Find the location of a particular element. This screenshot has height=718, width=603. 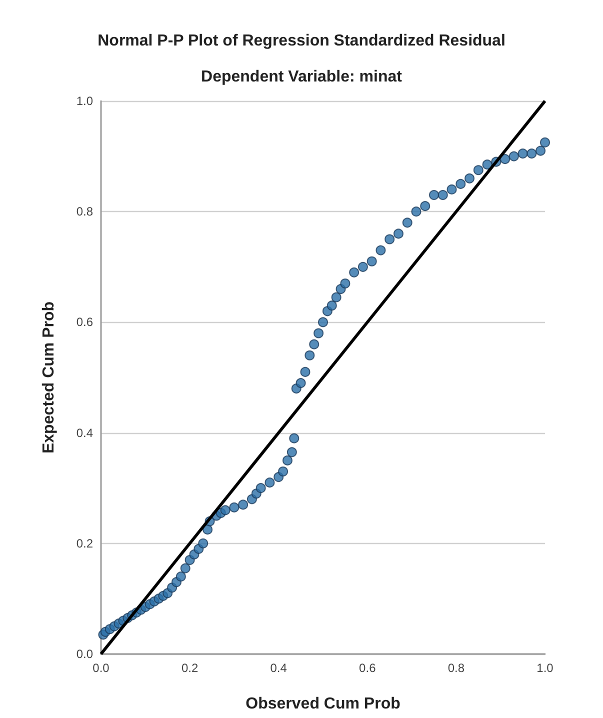

x-tick-label: 0.6 is located at coordinates (367, 668).